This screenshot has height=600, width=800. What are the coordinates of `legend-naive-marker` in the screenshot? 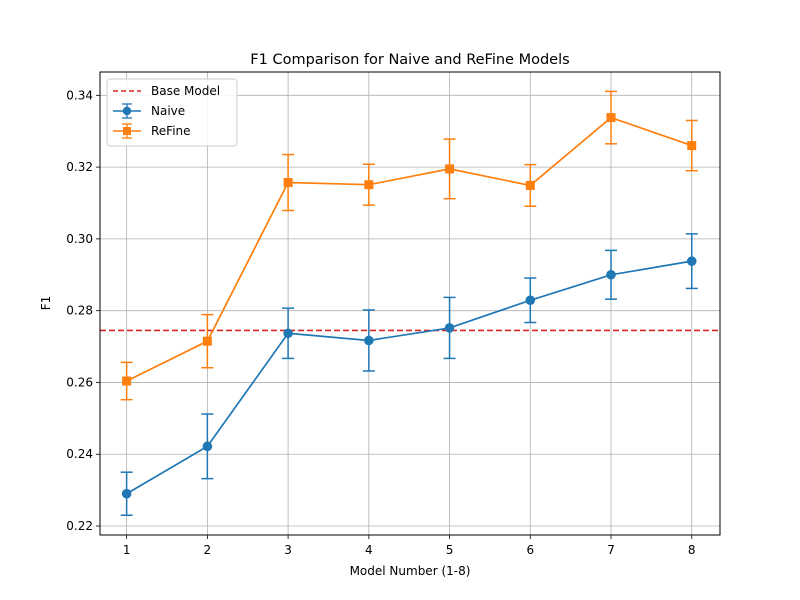 It's located at (127, 111).